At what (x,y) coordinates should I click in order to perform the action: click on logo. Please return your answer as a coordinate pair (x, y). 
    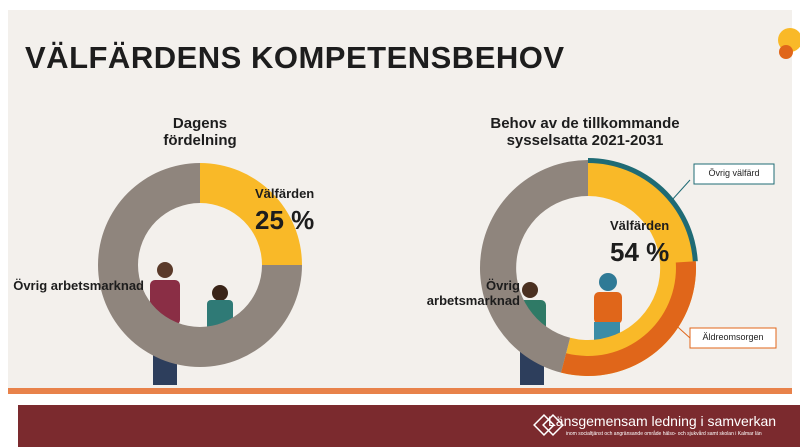
    Looking at the image, I should click on (789, 43).